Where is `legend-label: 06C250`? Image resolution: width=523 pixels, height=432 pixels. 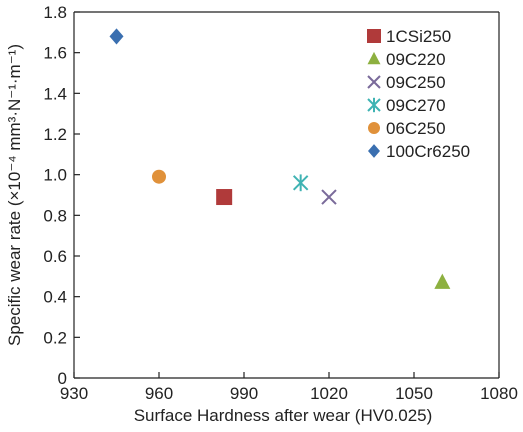
legend-label: 06C250 is located at coordinates (416, 128).